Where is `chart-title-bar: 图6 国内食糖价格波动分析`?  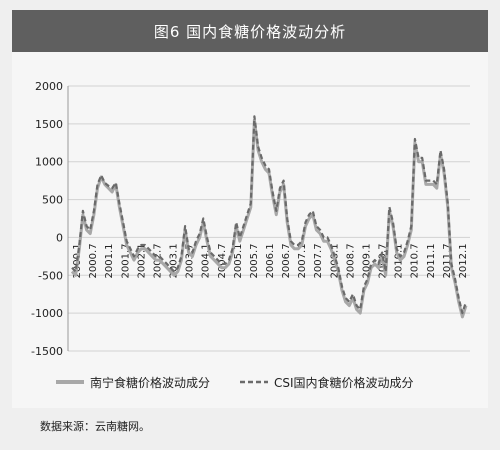 chart-title-bar: 图6 国内食糖价格波动分析 is located at coordinates (250, 31).